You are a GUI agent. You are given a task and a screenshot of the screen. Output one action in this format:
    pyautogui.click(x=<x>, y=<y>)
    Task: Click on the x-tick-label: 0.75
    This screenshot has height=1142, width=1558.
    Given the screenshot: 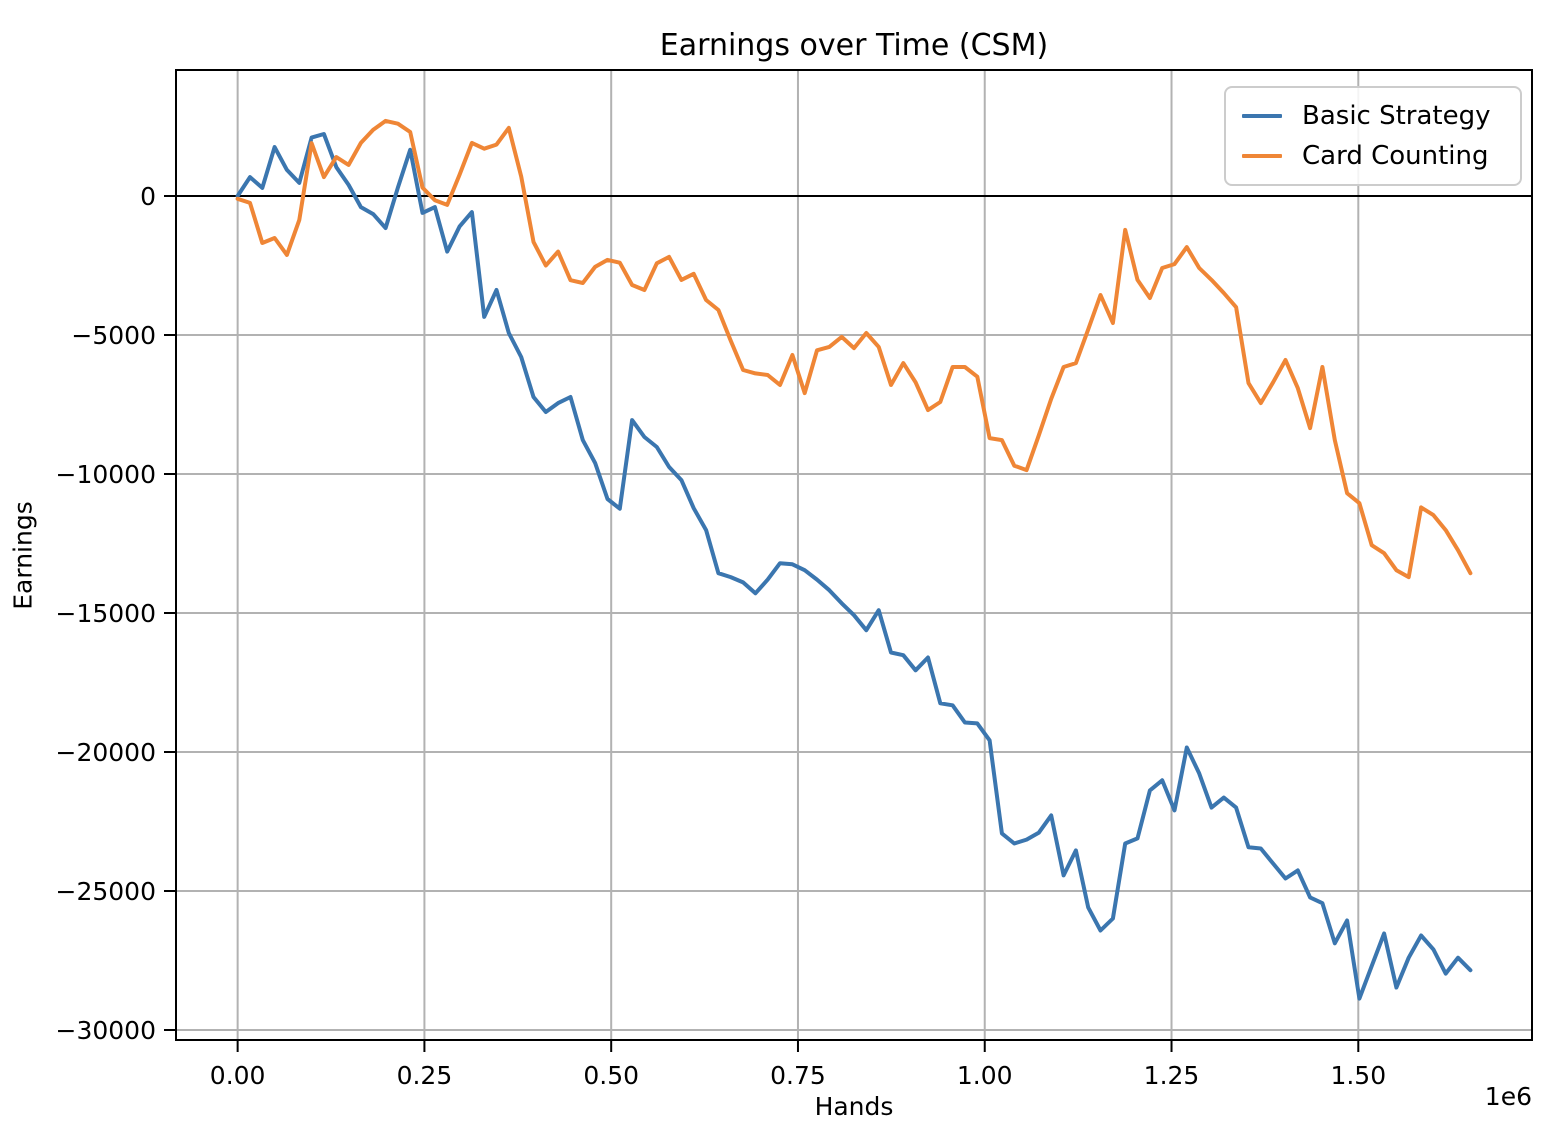 What is the action you would take?
    pyautogui.click(x=798, y=1075)
    